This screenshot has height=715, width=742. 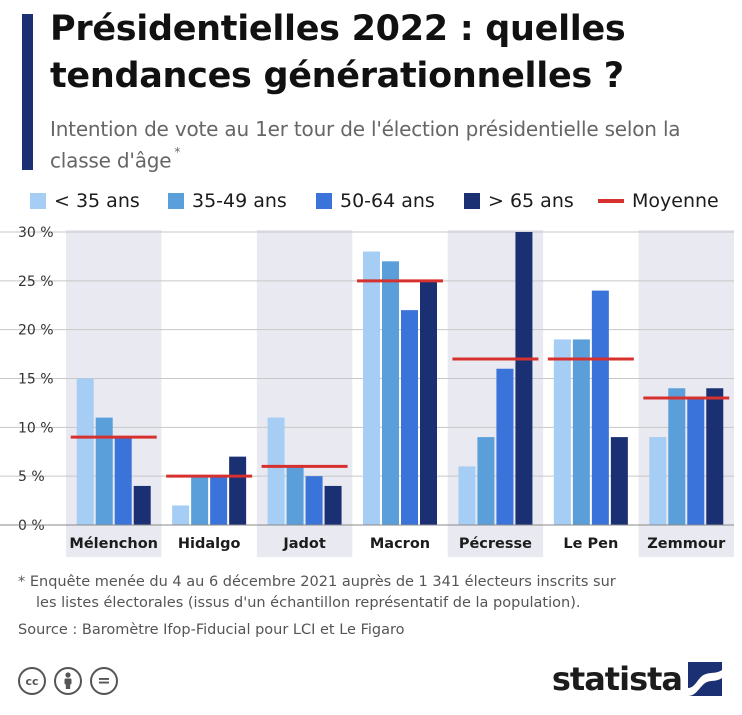 I want to click on license-icons: cc =, so click(x=68, y=681).